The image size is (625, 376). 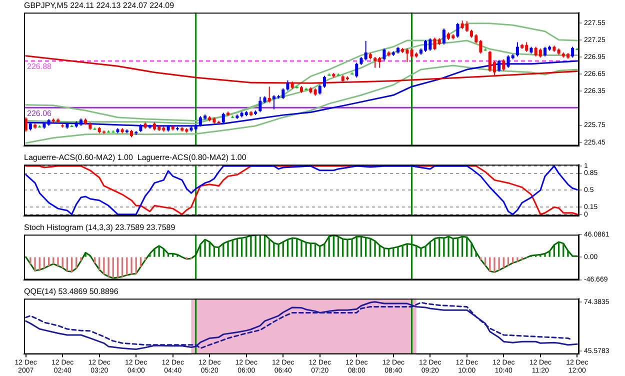 What do you see at coordinates (71, 291) in the screenshot?
I see `chart-title: QQE(14) 53.4869 50.8896` at bounding box center [71, 291].